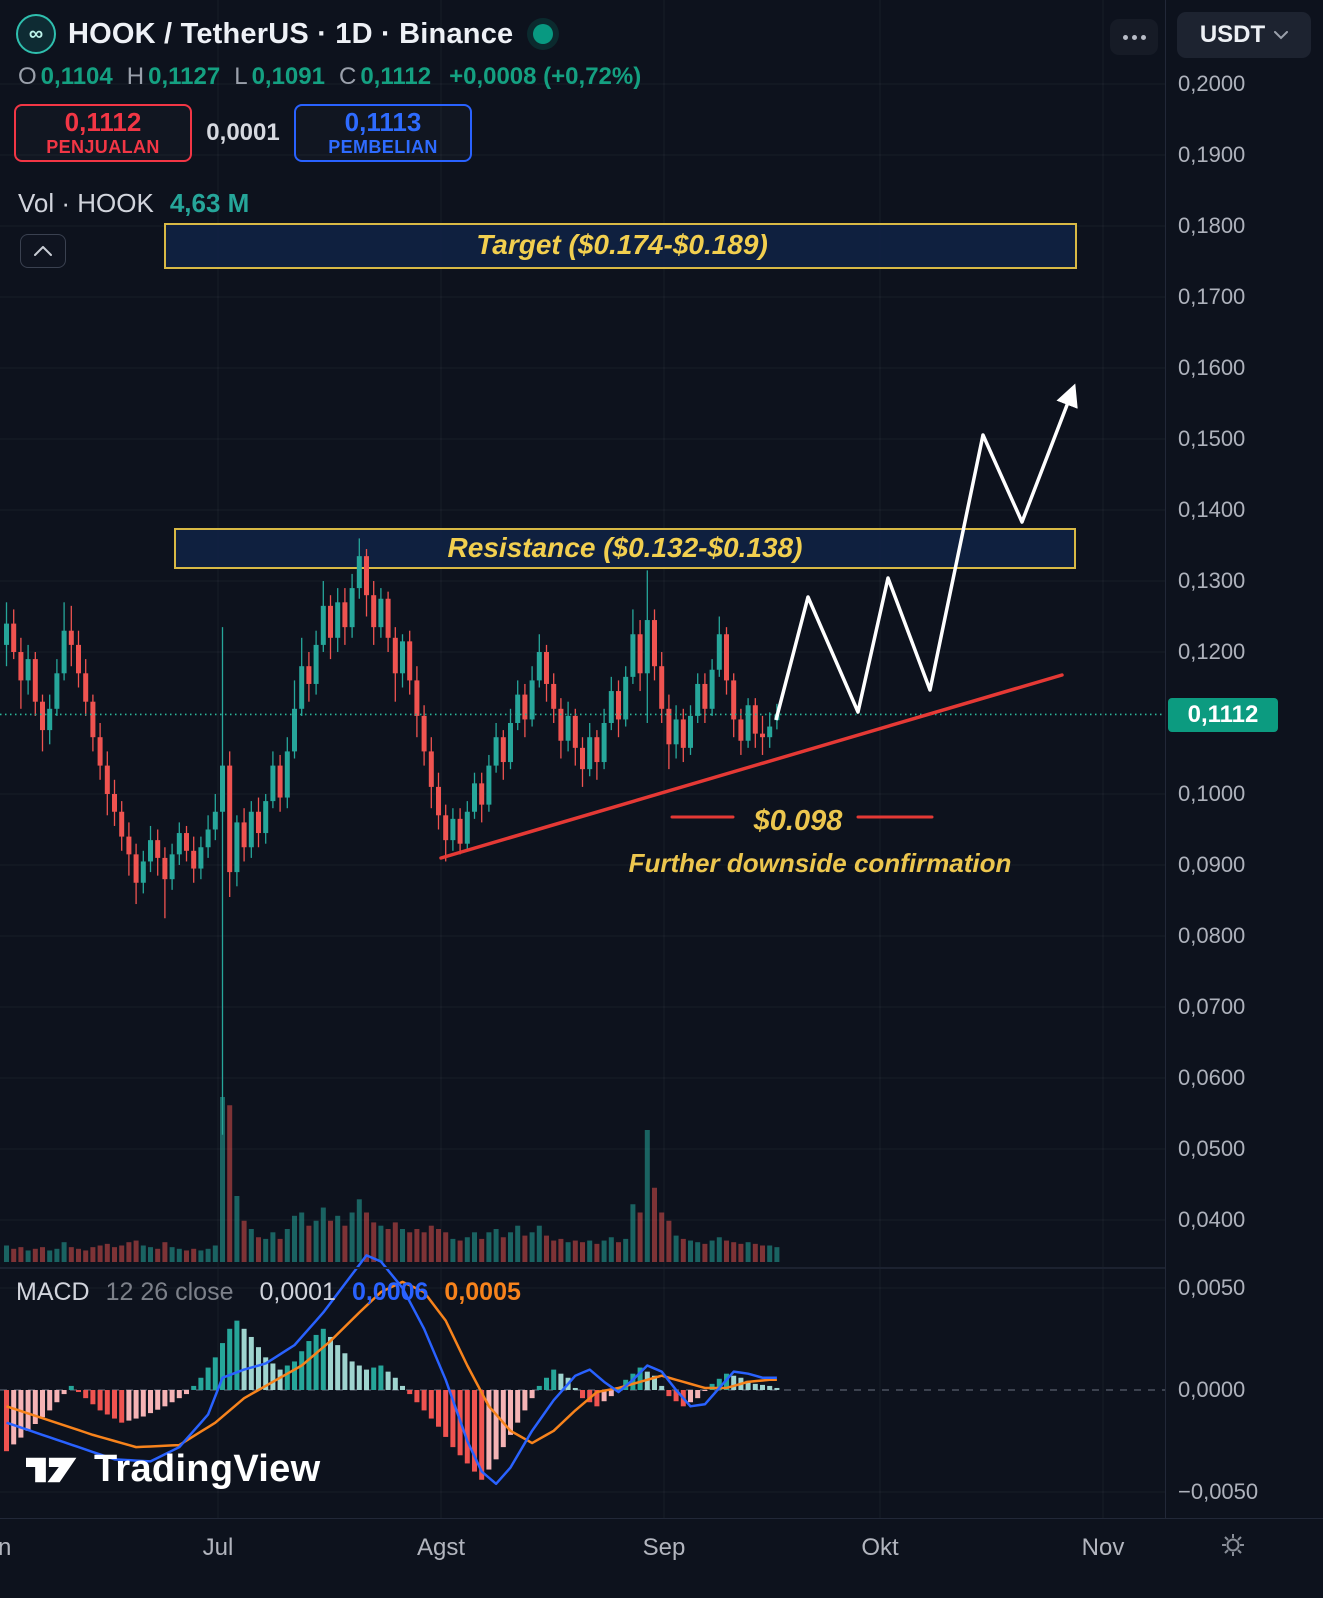 This screenshot has width=1323, height=1598. I want to click on chart-settings-gear-icon, so click(1233, 1545).